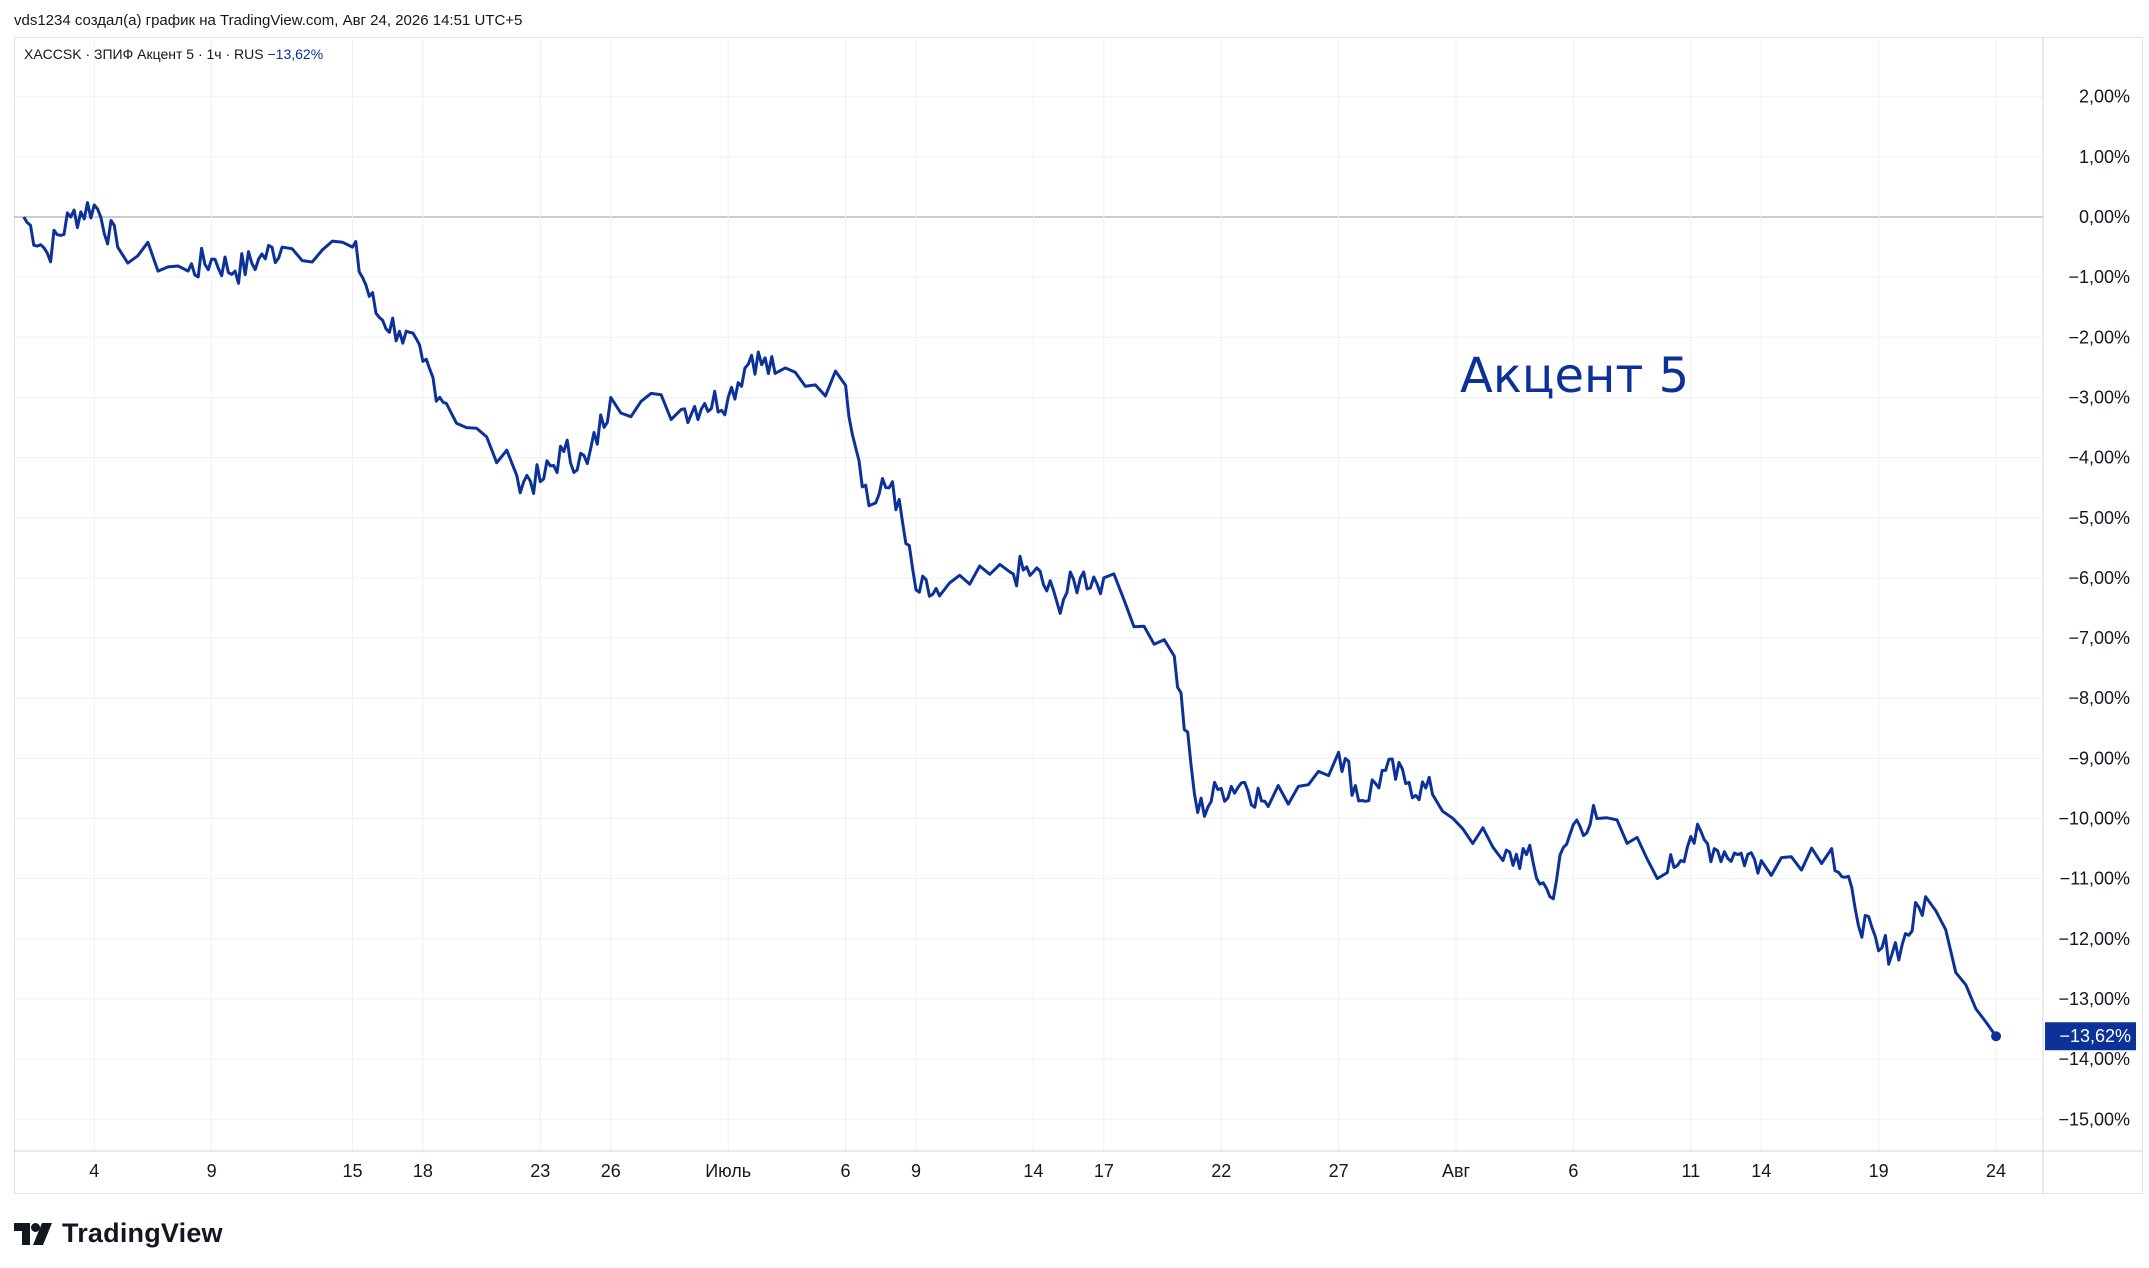 The image size is (2149, 1268). What do you see at coordinates (352, 1171) in the screenshot?
I see `x-tick-label: 15` at bounding box center [352, 1171].